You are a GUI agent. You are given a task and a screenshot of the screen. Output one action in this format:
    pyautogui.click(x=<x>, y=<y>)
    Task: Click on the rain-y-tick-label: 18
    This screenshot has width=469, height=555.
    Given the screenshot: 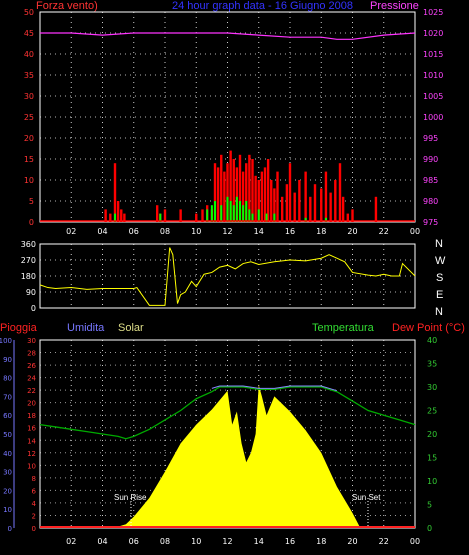 What is the action you would take?
    pyautogui.click(x=31, y=416)
    